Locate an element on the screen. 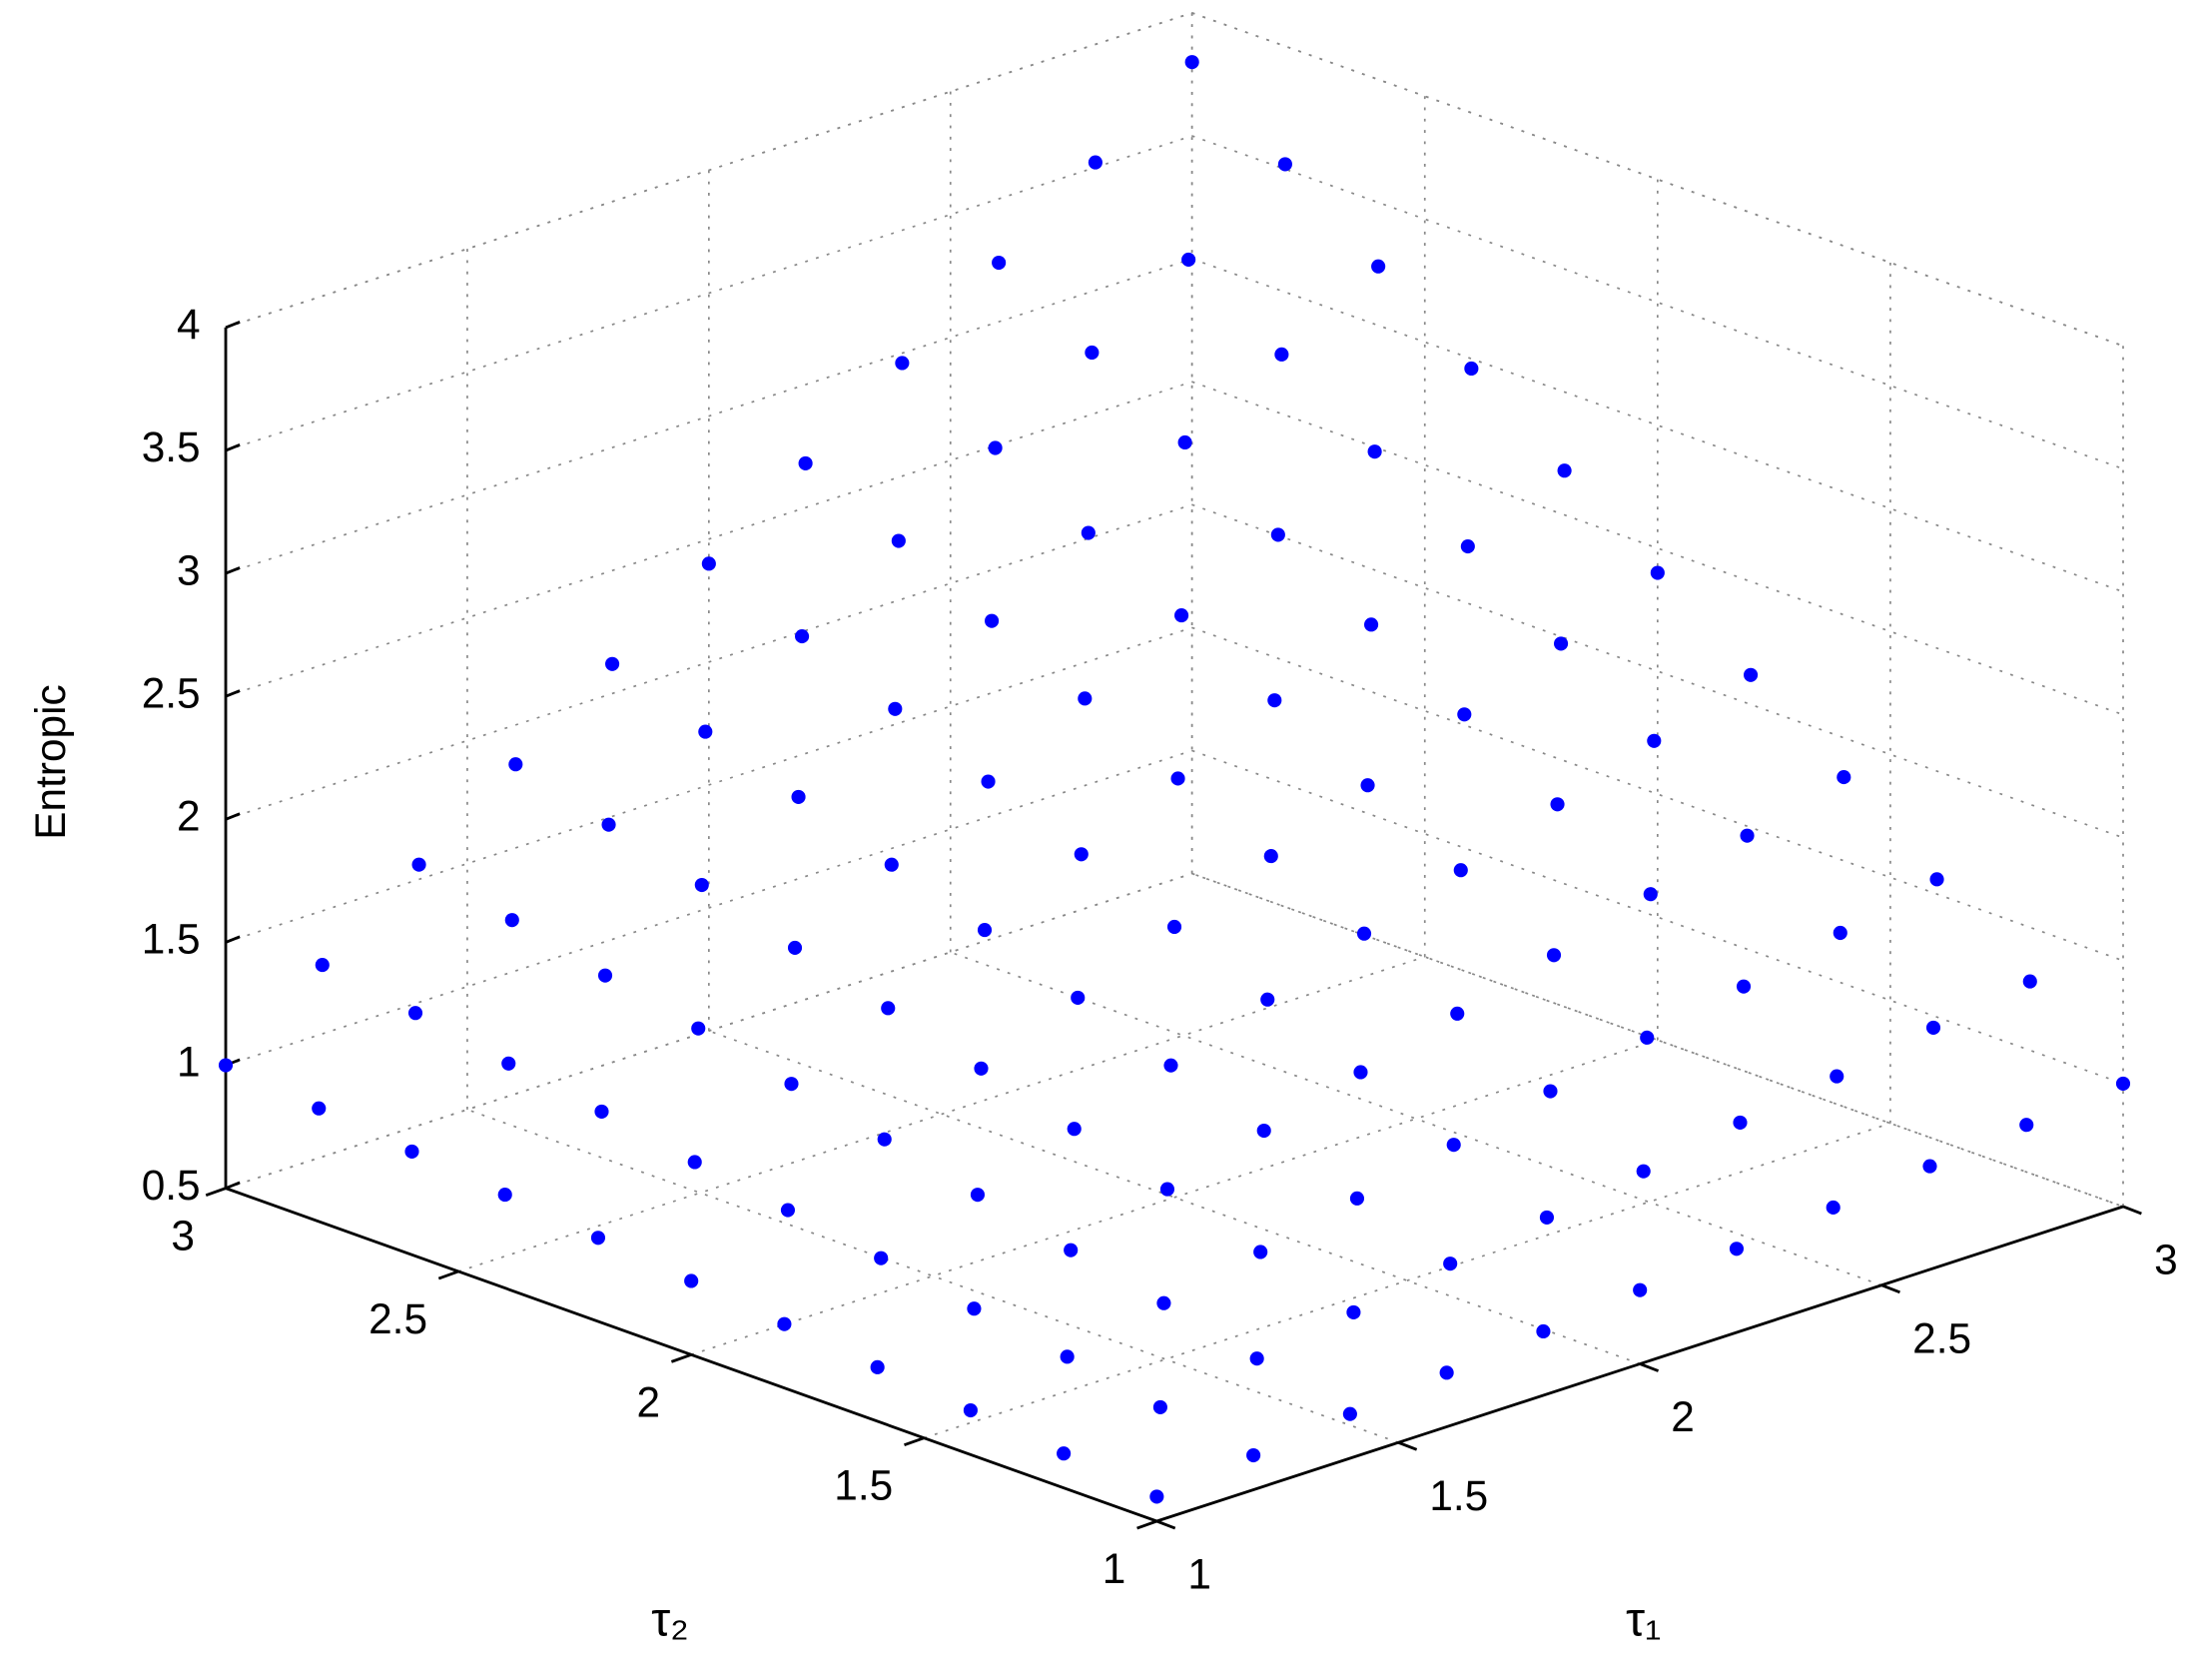 This screenshot has width=2212, height=1678. x-tick-label: 2.5 is located at coordinates (1941, 1338).